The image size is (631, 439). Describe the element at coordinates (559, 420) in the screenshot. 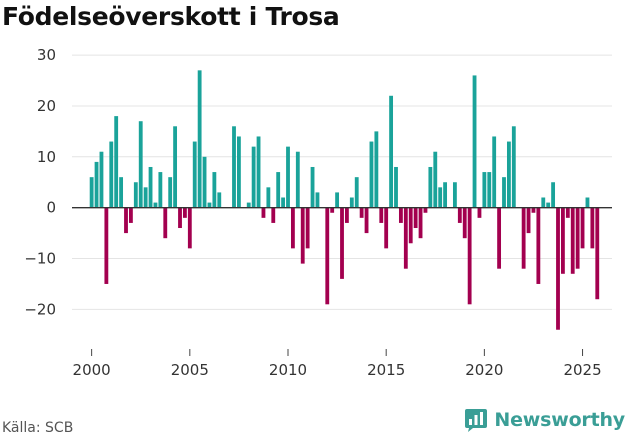

I see `brand-name: Newsworthy` at that location.